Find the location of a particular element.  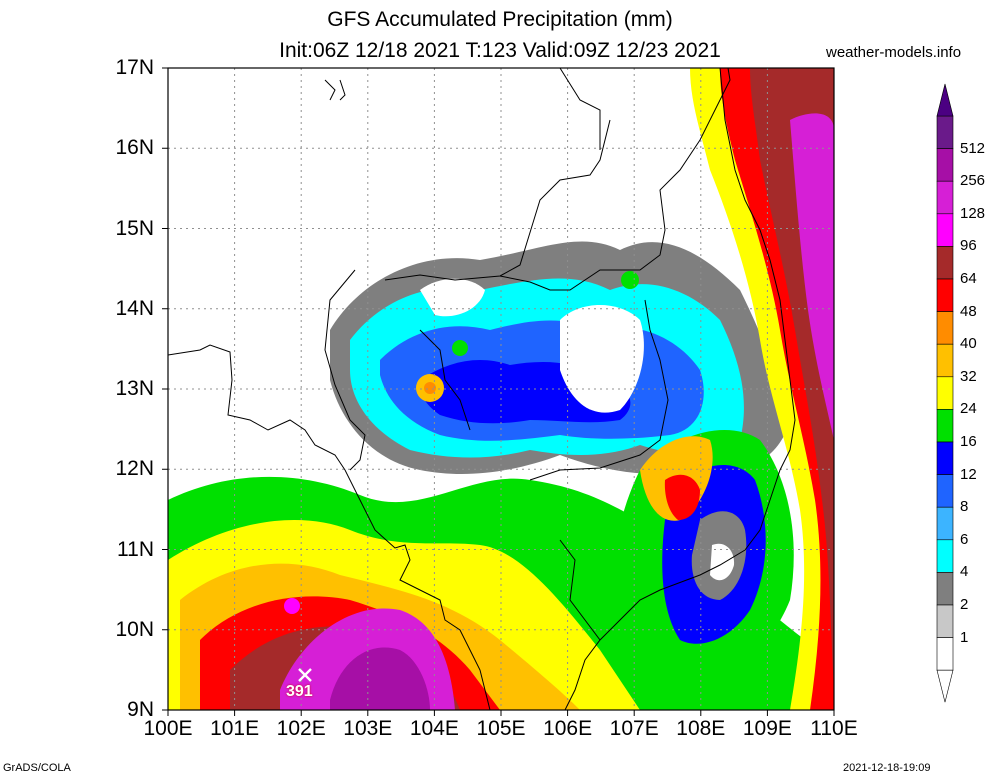

colorbar-label: 6 is located at coordinates (964, 539).